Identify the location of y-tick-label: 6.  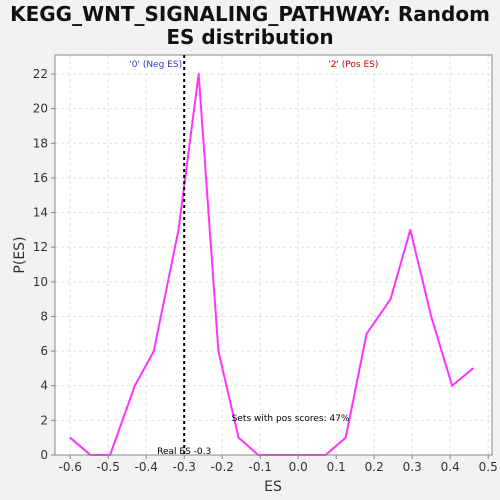
(44, 351).